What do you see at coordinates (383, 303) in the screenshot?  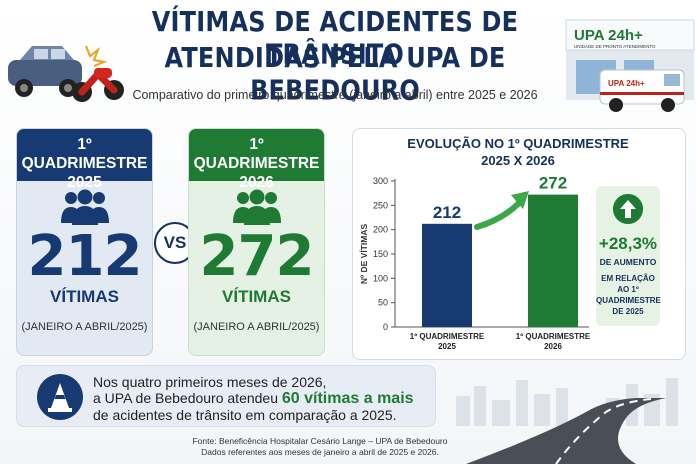 I see `y-tick-label: 50` at bounding box center [383, 303].